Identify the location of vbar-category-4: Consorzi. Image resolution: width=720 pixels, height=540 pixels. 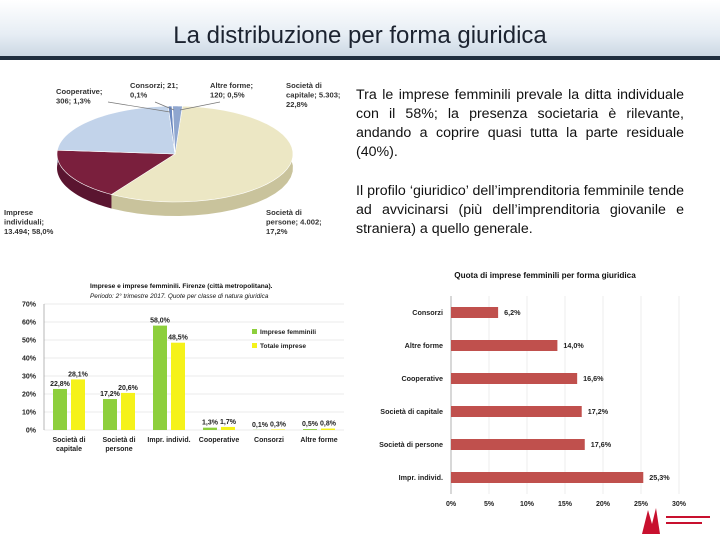
(269, 440).